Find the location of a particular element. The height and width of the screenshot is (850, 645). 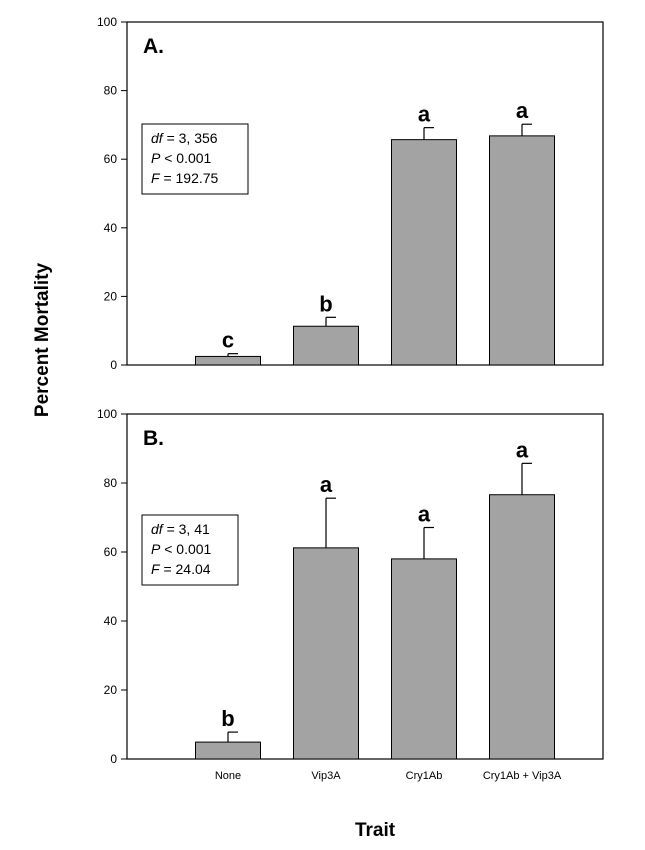

y-axis-title: Percent Mortality is located at coordinates (42, 339).